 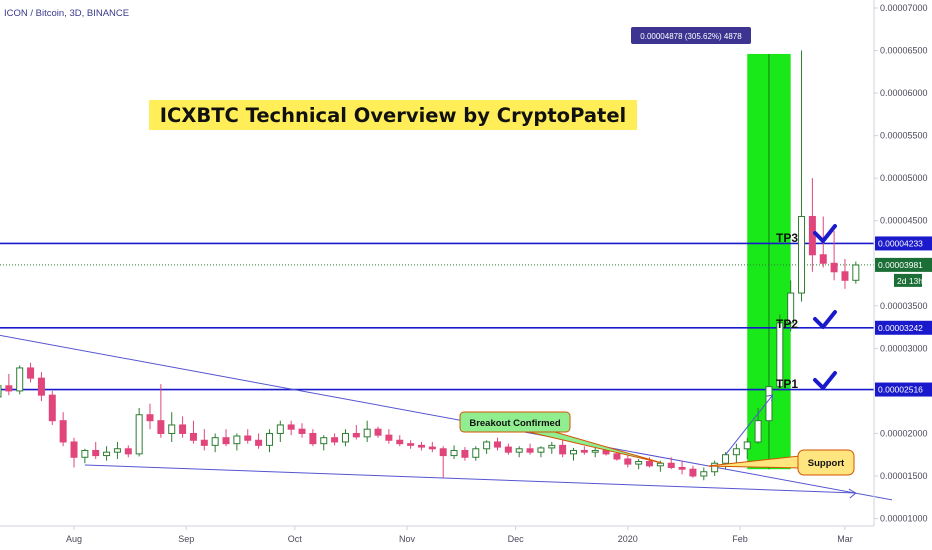 I want to click on price-tick-label: 0.00005500, so click(x=904, y=136).